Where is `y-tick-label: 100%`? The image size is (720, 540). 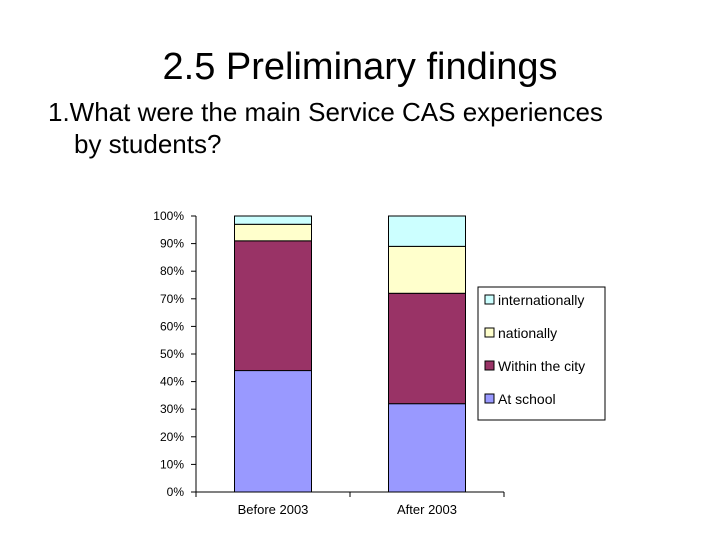 y-tick-label: 100% is located at coordinates (168, 216).